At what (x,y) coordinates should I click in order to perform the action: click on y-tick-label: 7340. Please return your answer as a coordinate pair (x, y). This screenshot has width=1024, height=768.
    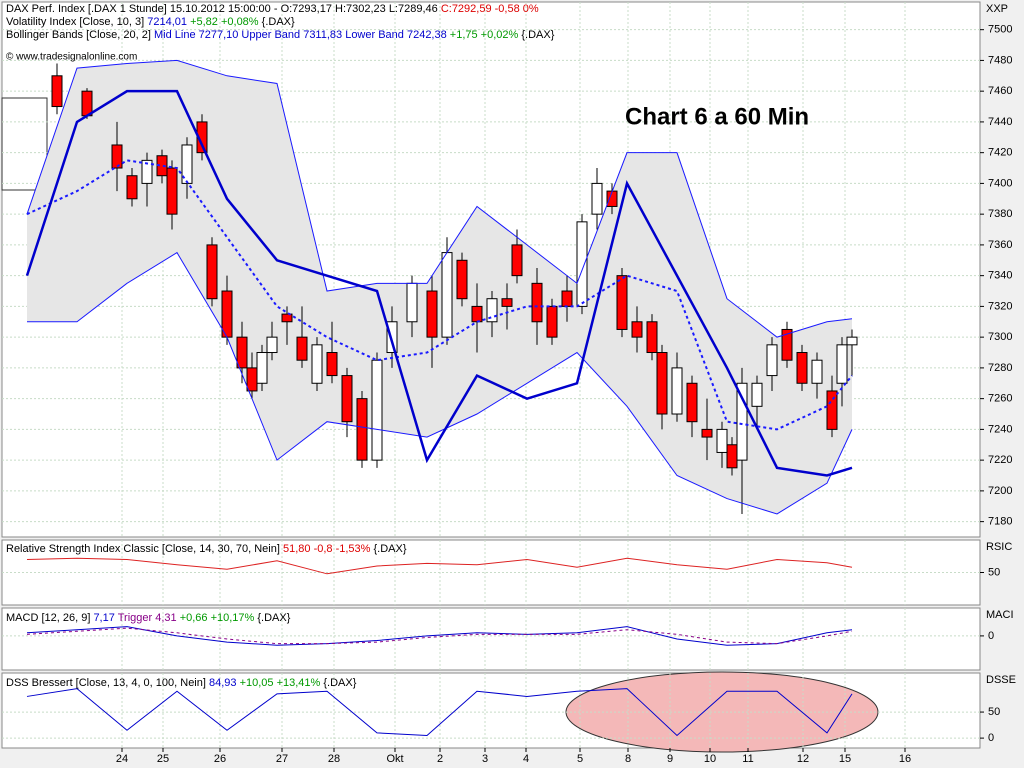
    Looking at the image, I should click on (1000, 276).